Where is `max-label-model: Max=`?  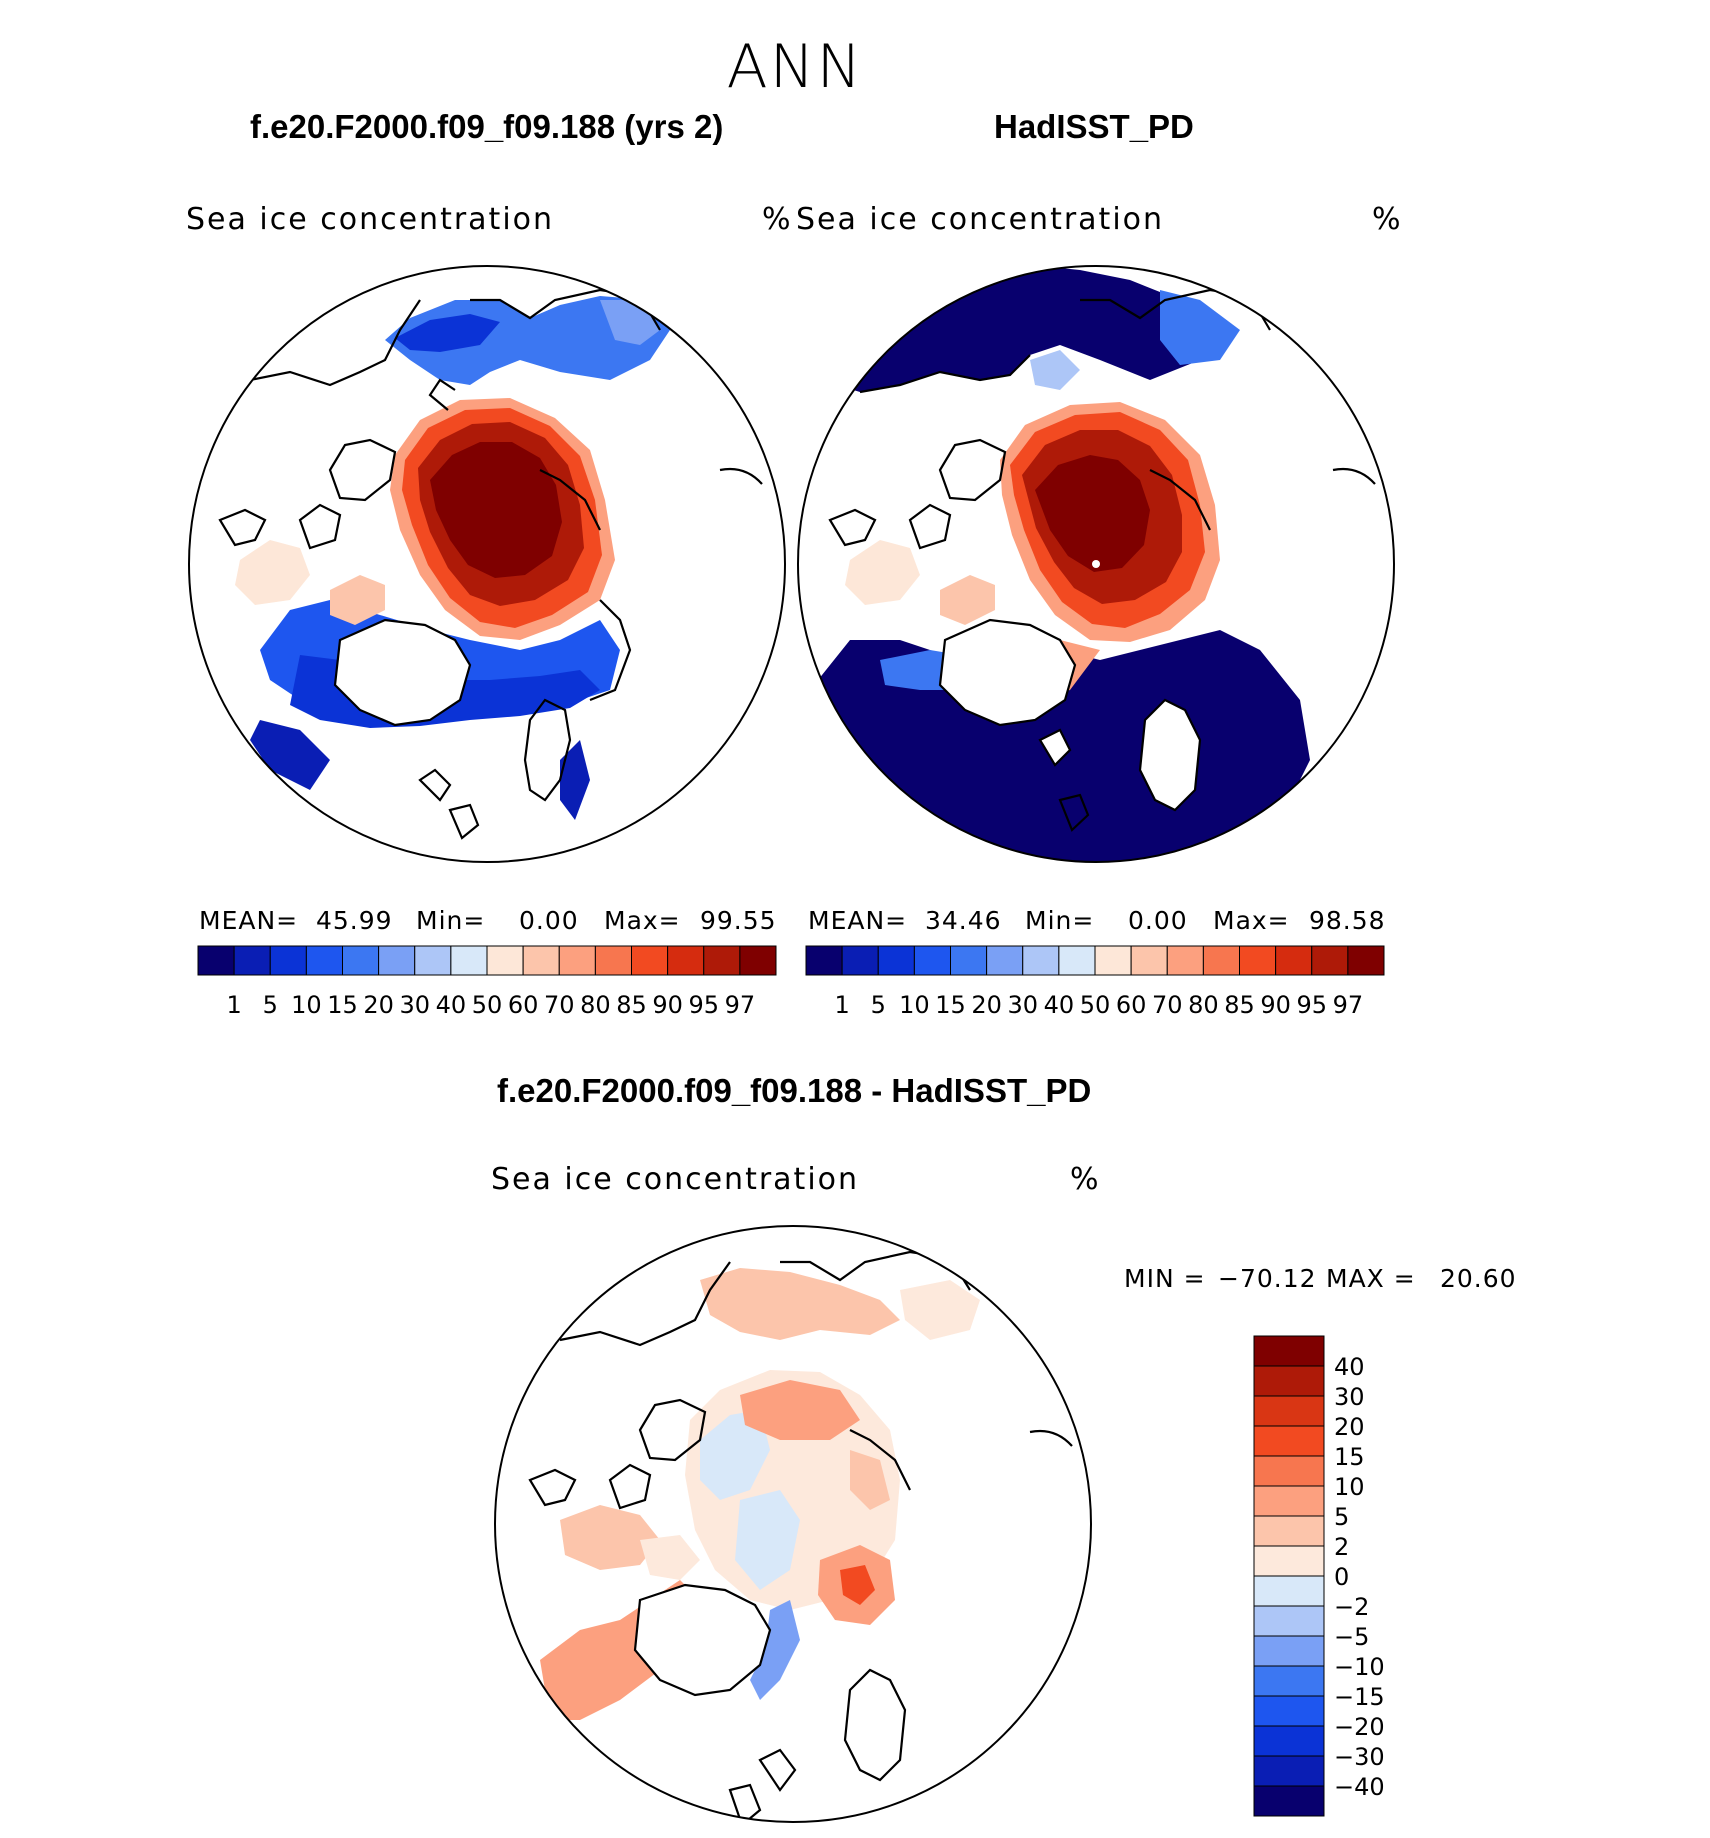 max-label-model: Max= is located at coordinates (642, 920).